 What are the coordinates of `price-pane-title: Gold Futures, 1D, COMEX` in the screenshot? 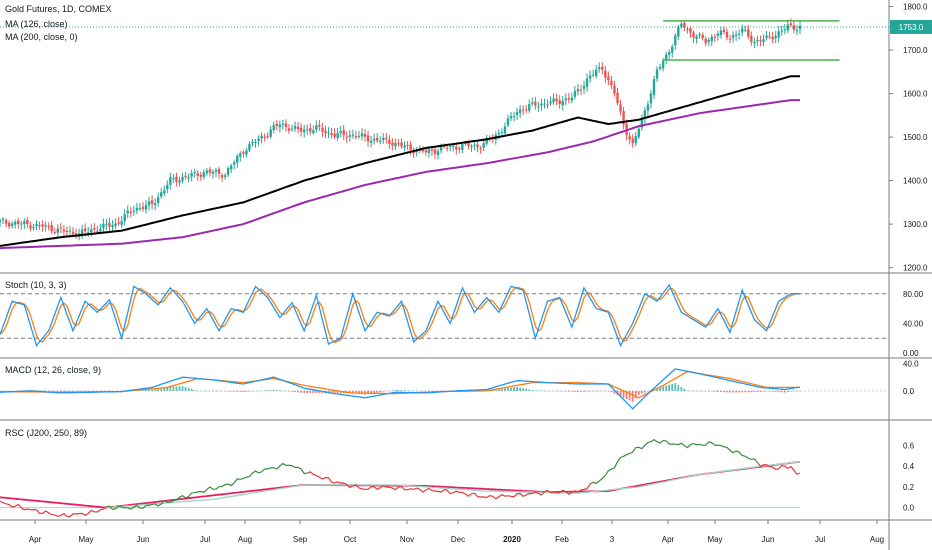 It's located at (58, 9).